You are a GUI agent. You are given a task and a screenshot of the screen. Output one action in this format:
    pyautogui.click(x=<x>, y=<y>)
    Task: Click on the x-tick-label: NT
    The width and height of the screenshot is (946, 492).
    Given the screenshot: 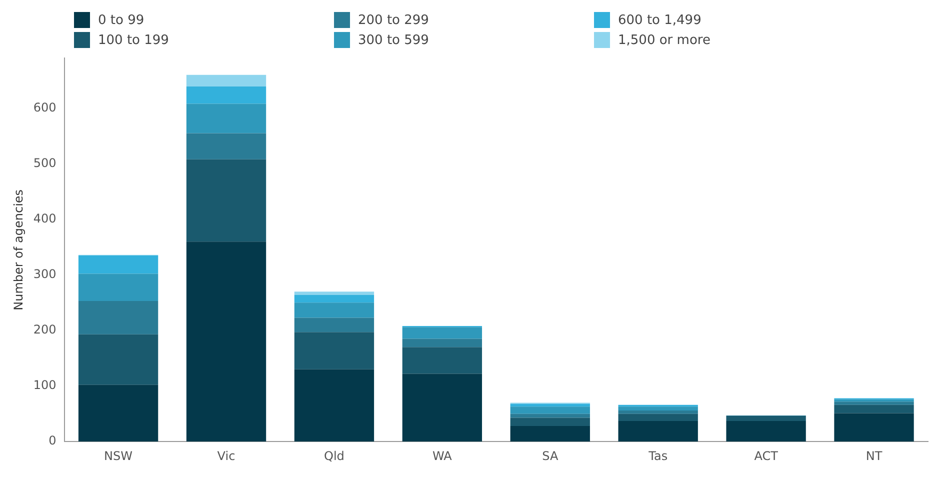 What is the action you would take?
    pyautogui.click(x=874, y=455)
    